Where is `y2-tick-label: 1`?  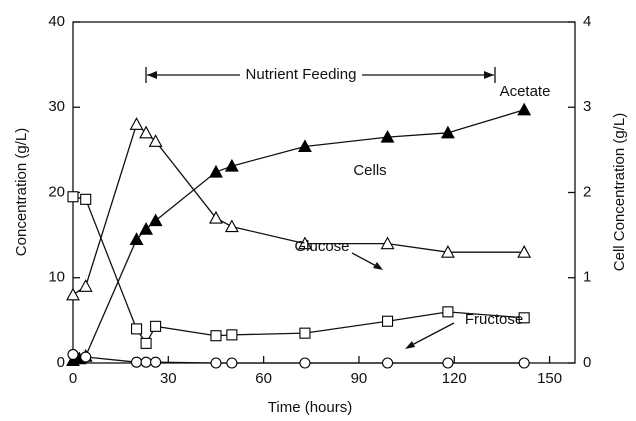 y2-tick-label: 1 is located at coordinates (587, 277).